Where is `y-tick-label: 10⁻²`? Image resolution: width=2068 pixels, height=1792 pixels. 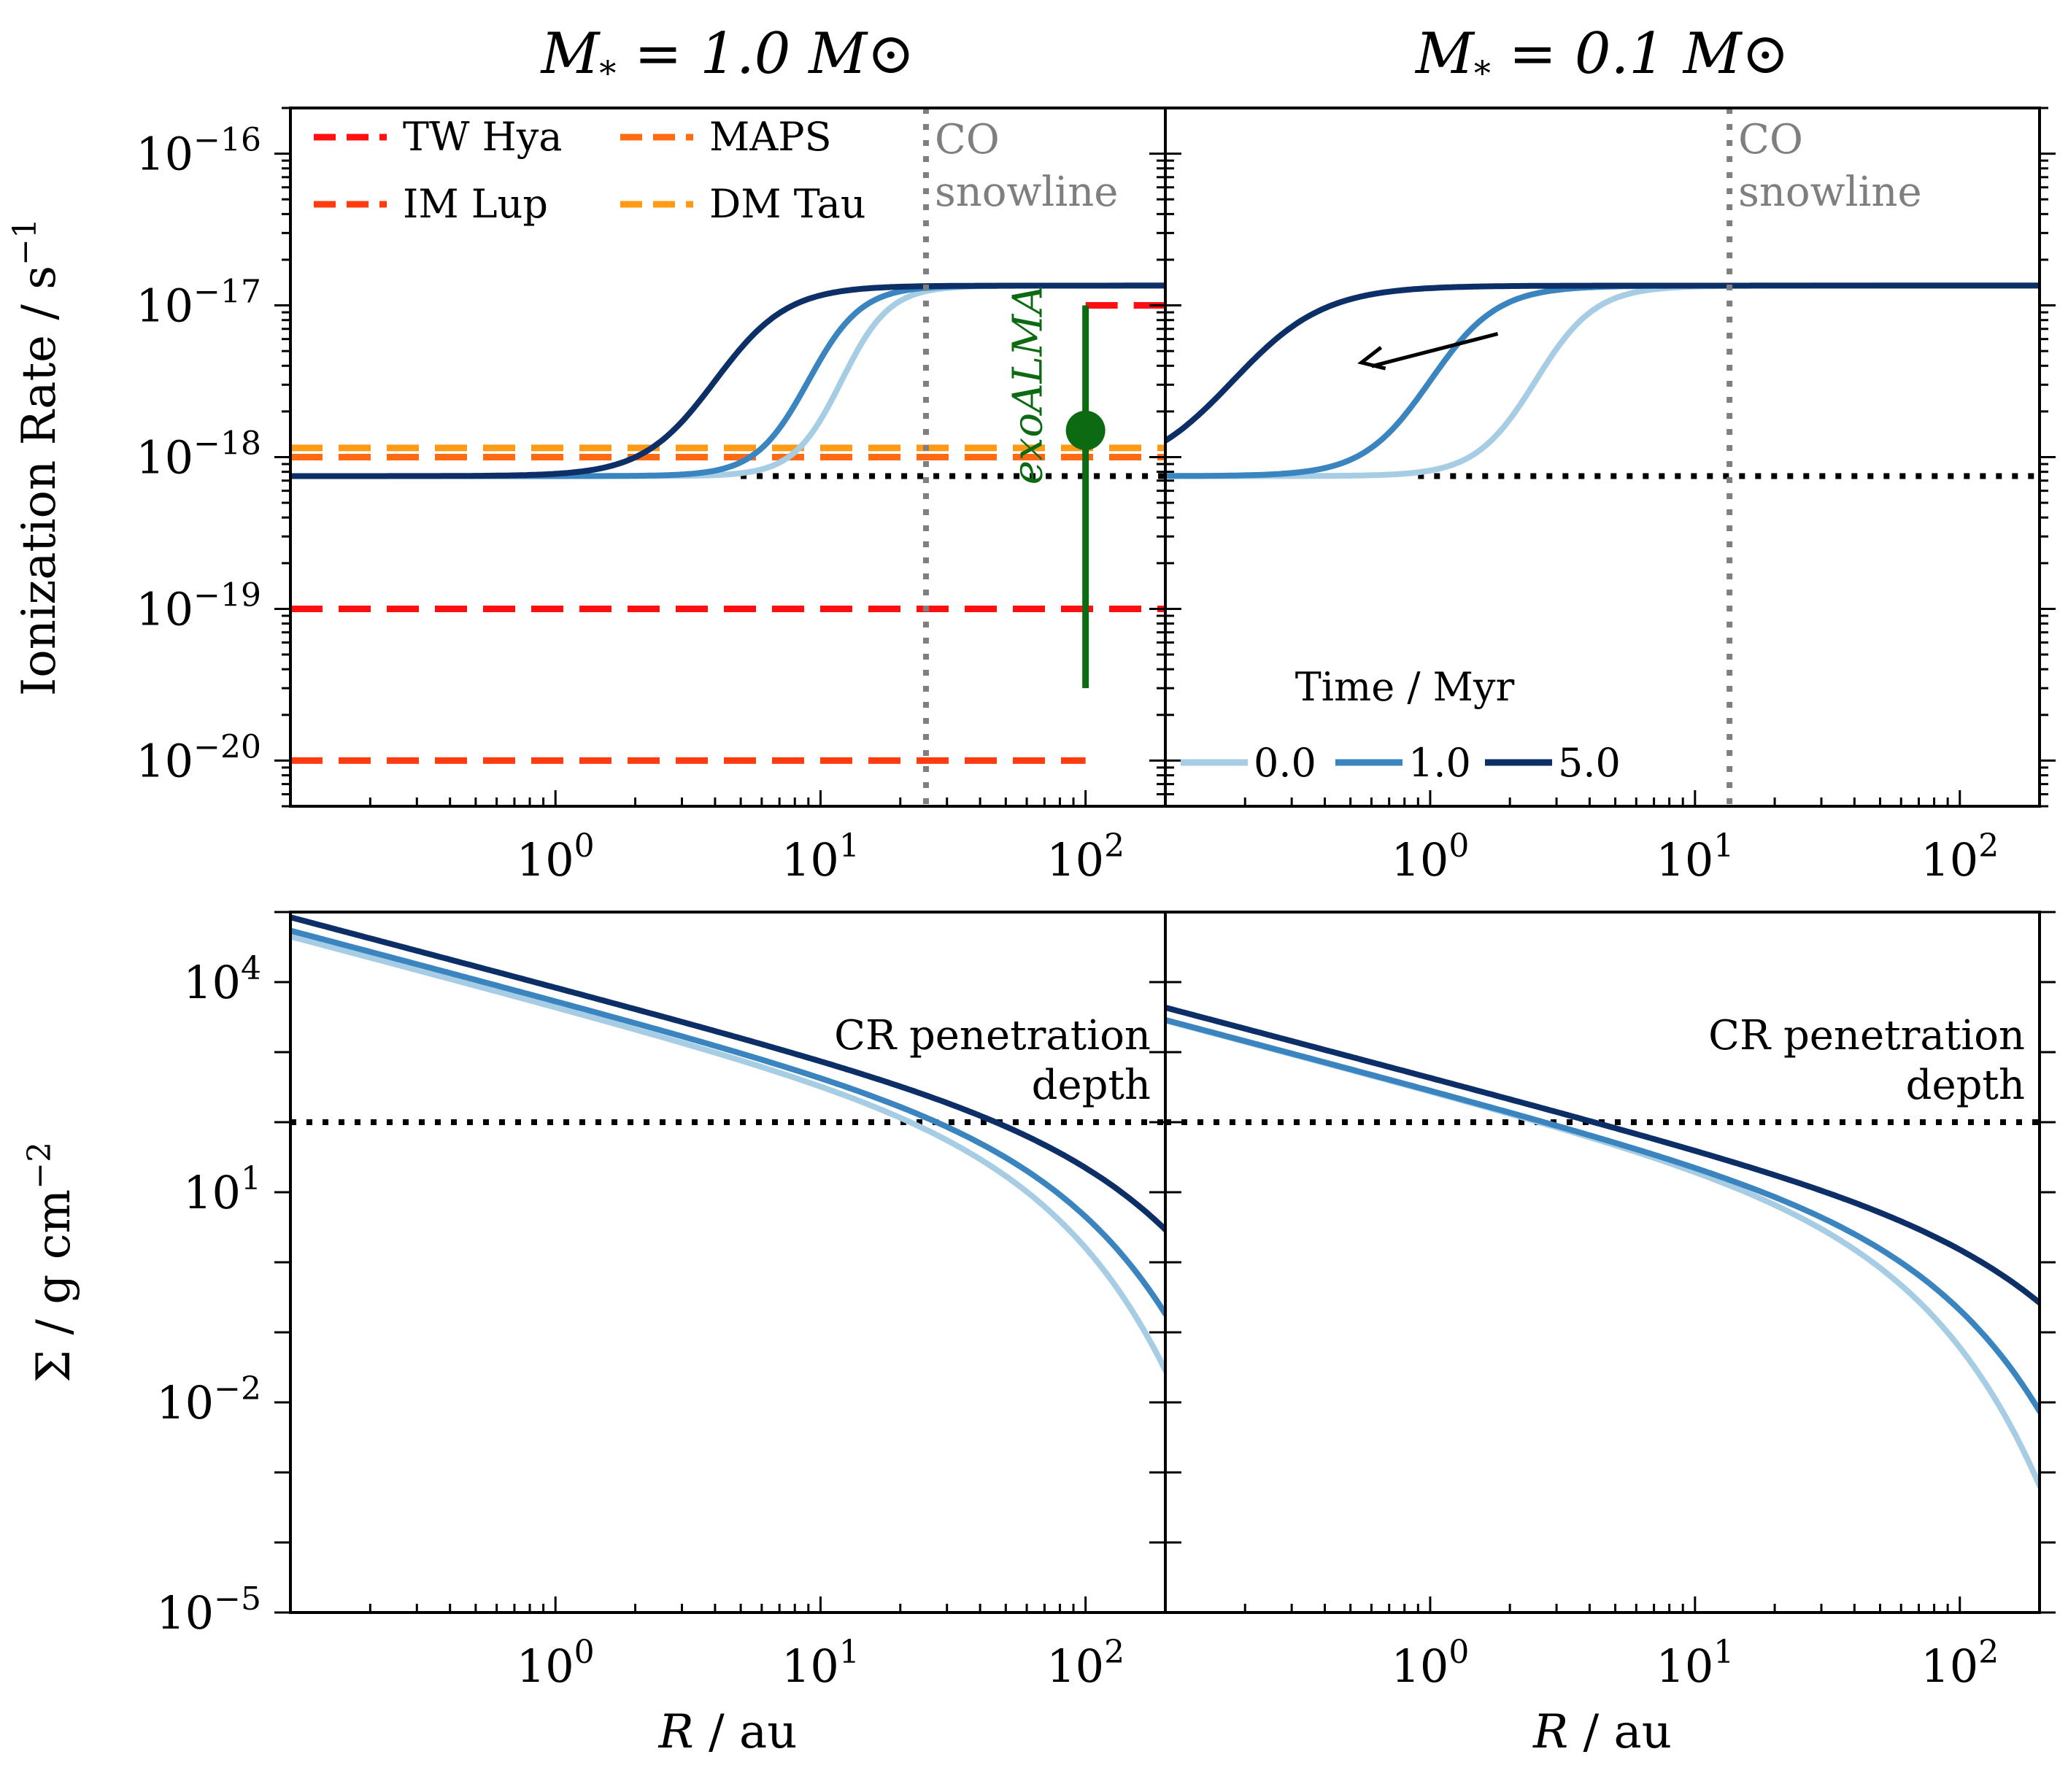 y-tick-label: 10⁻² is located at coordinates (209, 1399).